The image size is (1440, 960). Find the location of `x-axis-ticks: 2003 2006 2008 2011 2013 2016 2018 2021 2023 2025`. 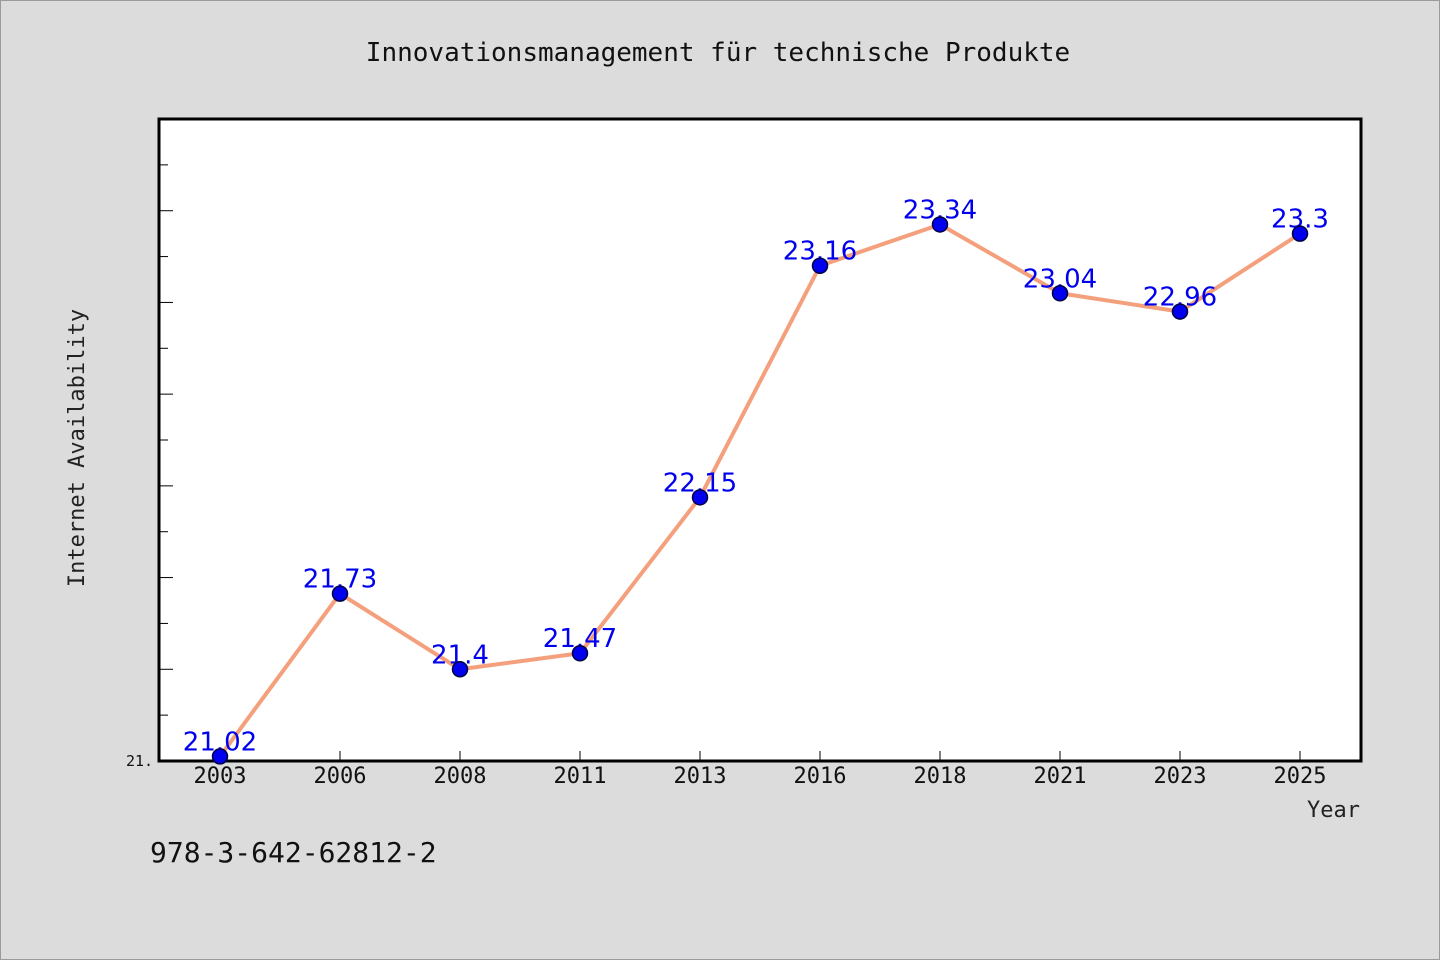

x-axis-ticks: 2003 2006 2008 2011 2013 2016 2018 2021 2023 2025 is located at coordinates (760, 770).